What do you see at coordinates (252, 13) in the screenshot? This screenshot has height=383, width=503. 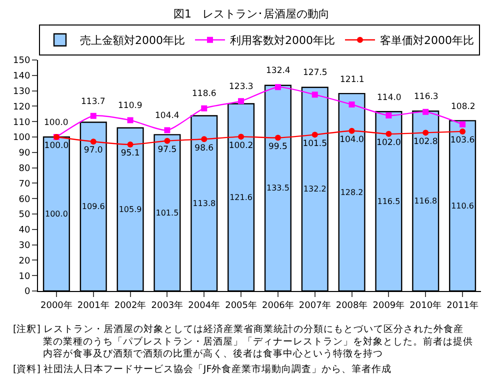 I see `chart-title: 図1 レストラン･居酒屋の動向` at bounding box center [252, 13].